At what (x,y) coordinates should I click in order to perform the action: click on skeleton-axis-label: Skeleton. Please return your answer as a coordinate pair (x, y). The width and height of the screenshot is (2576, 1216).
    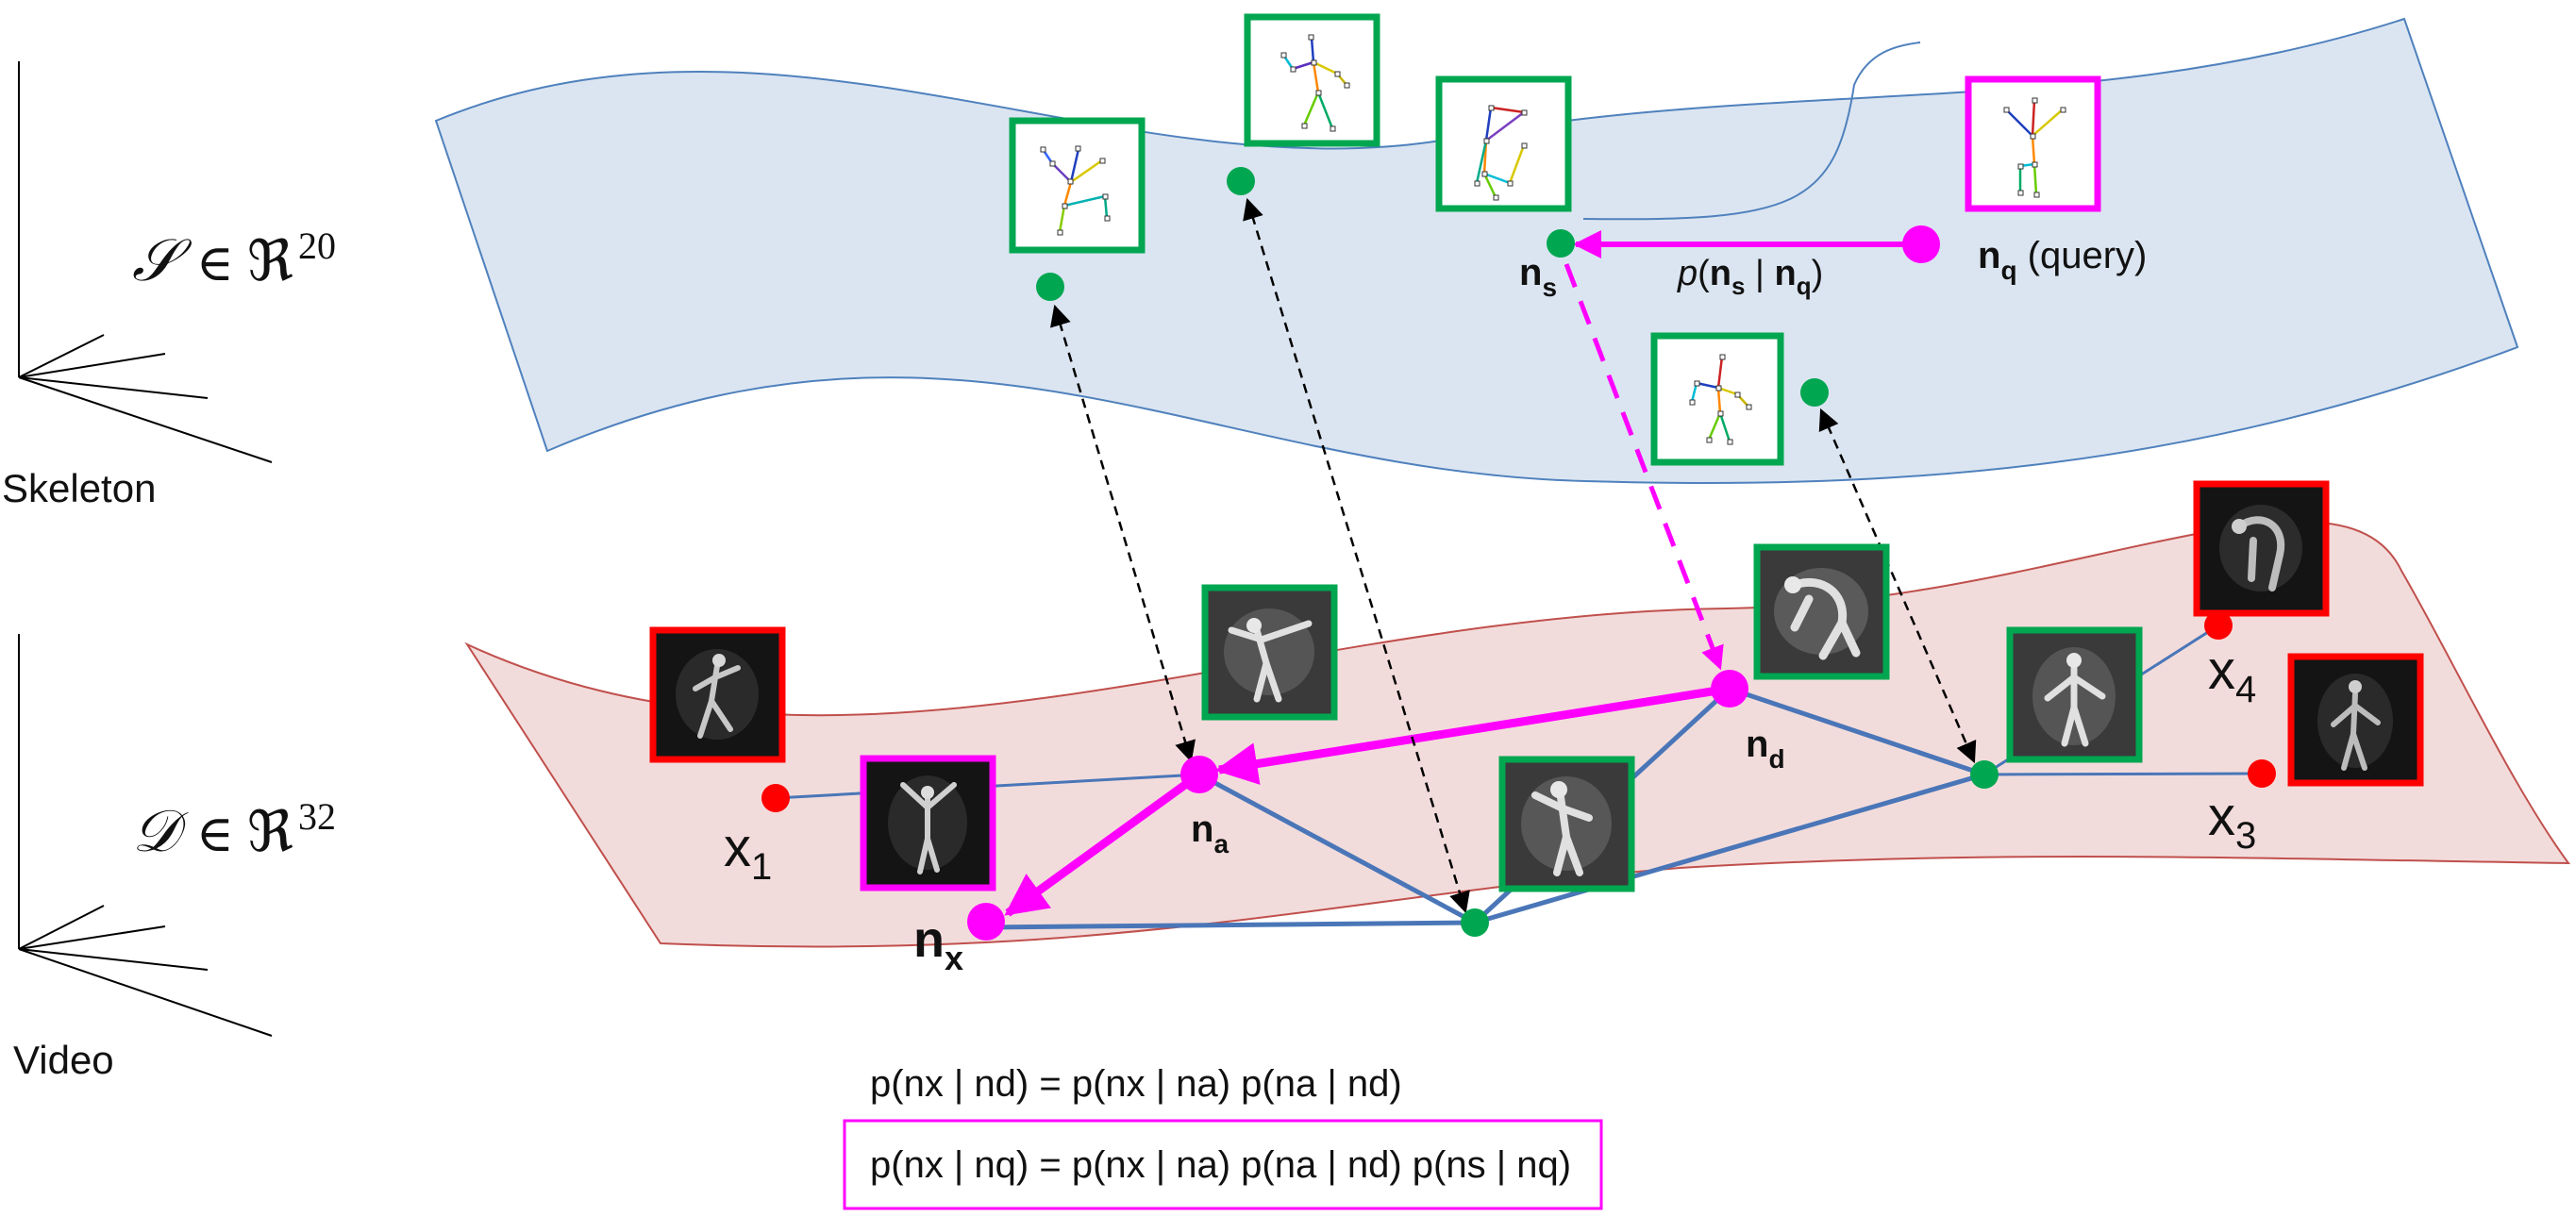
    Looking at the image, I should click on (79, 488).